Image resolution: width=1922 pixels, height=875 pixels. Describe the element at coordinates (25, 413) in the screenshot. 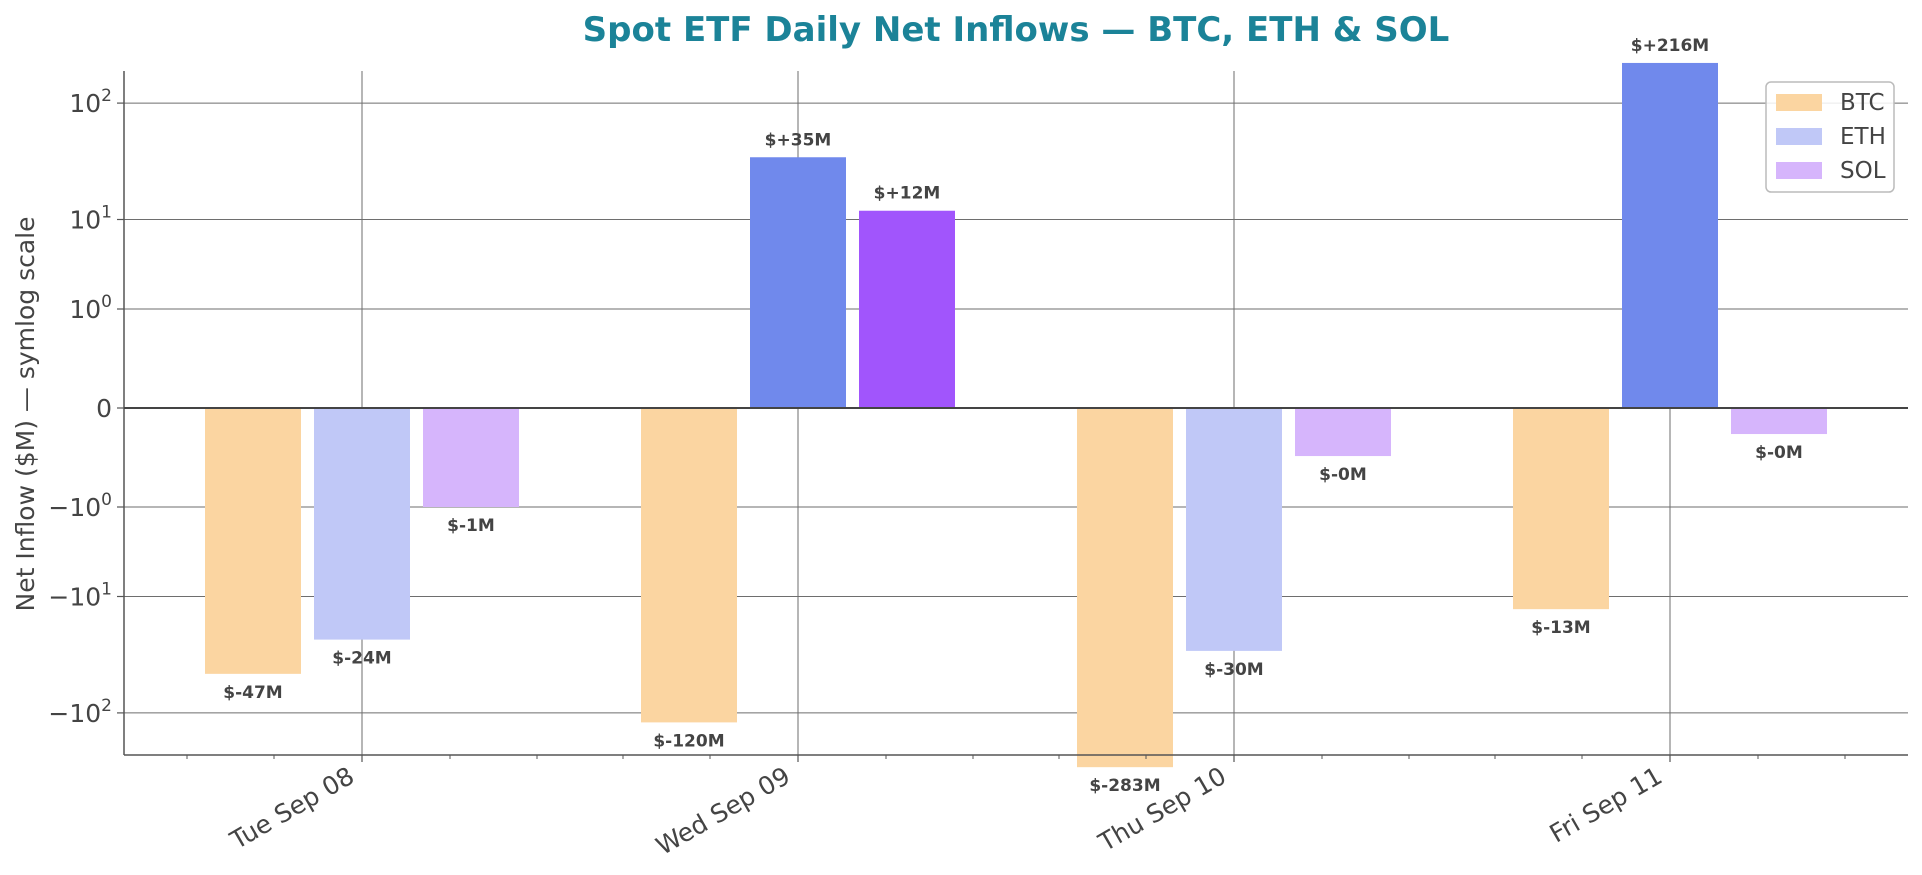

I see `y-axis-label: Net Inflow ($M) — symlog scale` at that location.